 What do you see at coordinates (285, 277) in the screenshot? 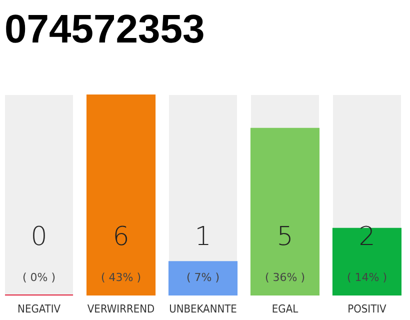
I see `annotation: ( 36% )` at bounding box center [285, 277].